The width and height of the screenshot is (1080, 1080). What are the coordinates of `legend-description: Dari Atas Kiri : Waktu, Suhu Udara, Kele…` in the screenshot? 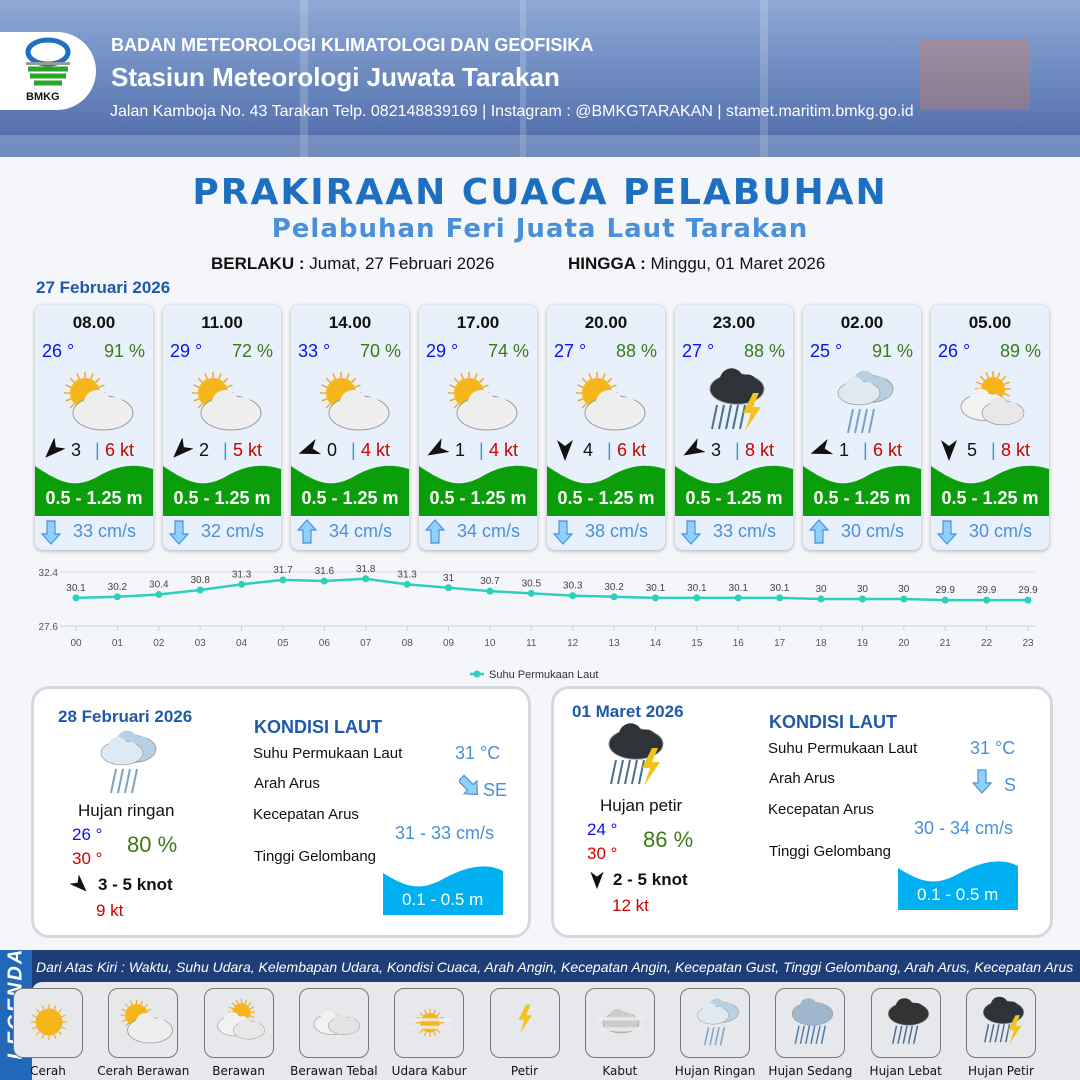 It's located at (555, 967).